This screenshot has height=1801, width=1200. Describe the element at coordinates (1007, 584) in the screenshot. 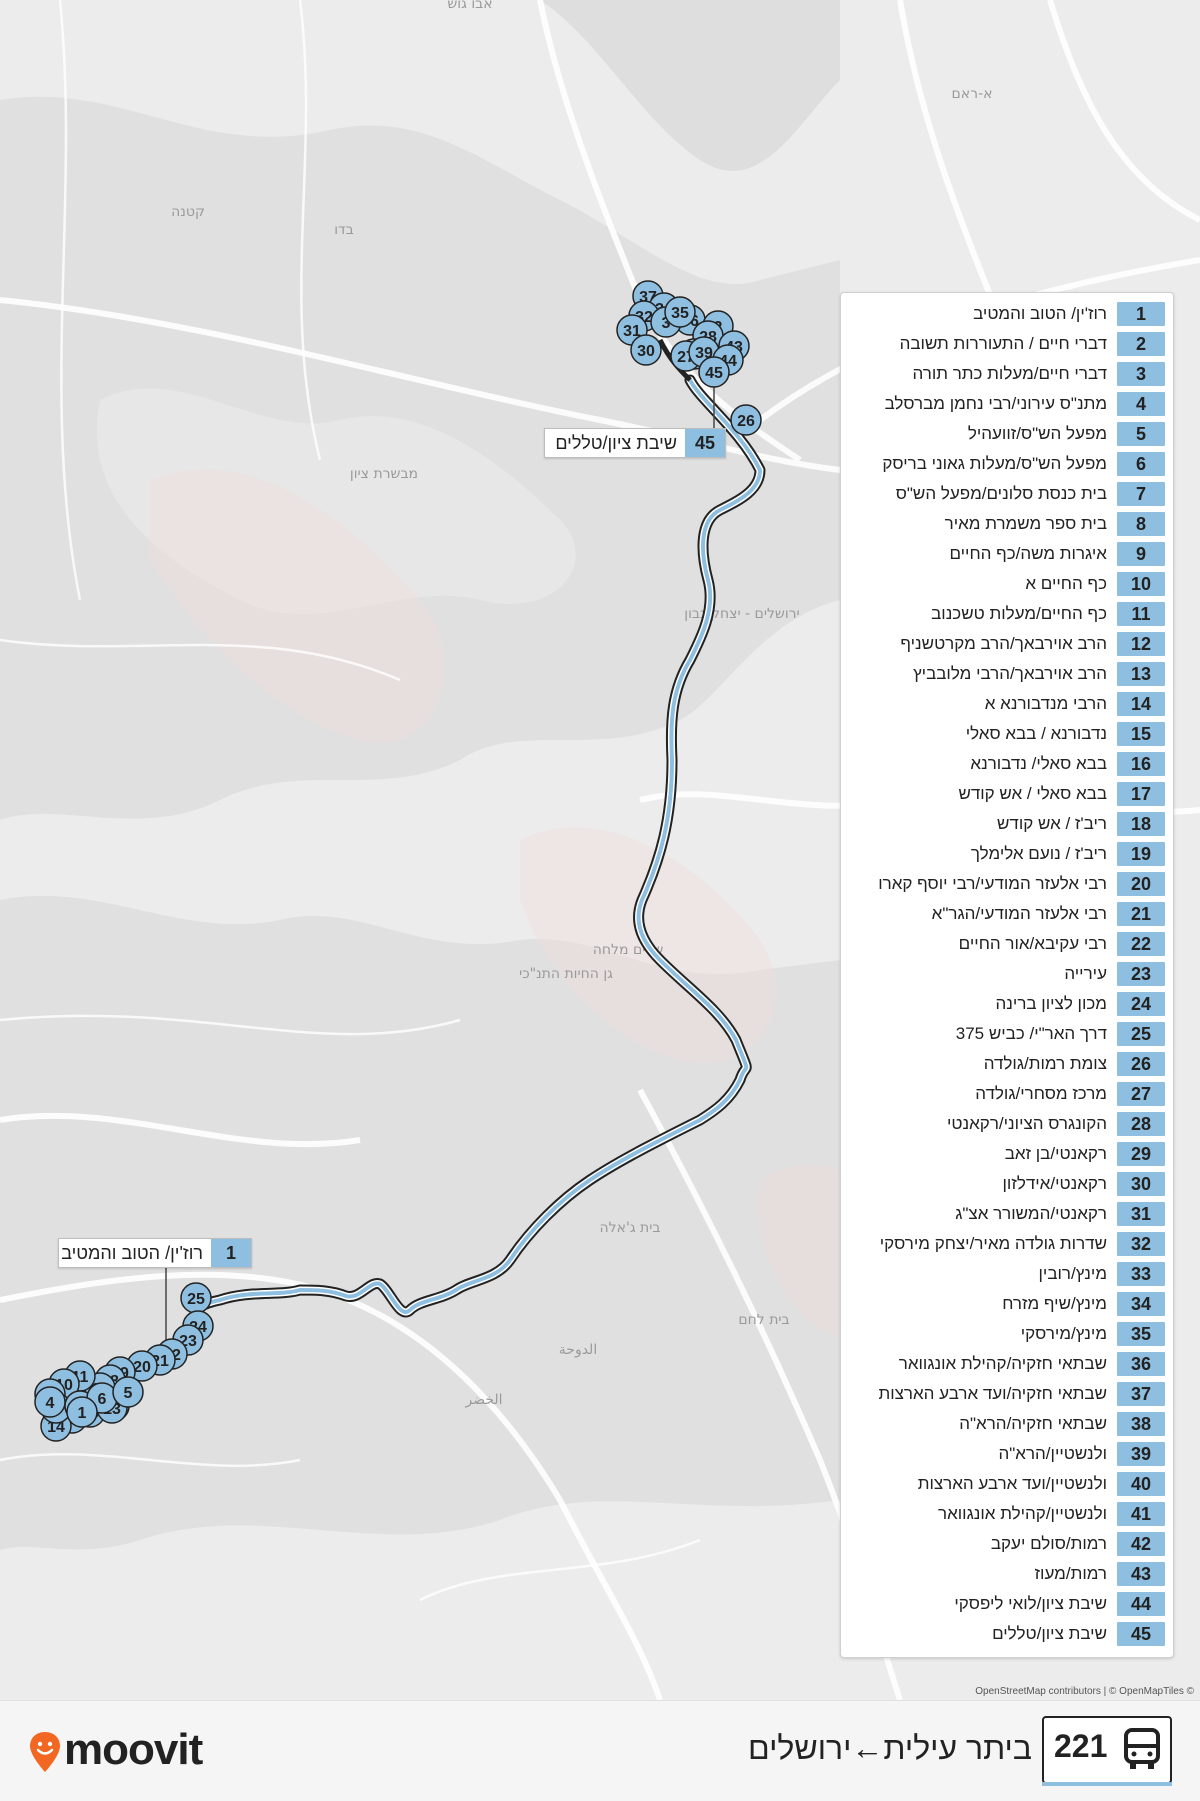

I see `stop-list-item: 10 כף החיים א` at that location.